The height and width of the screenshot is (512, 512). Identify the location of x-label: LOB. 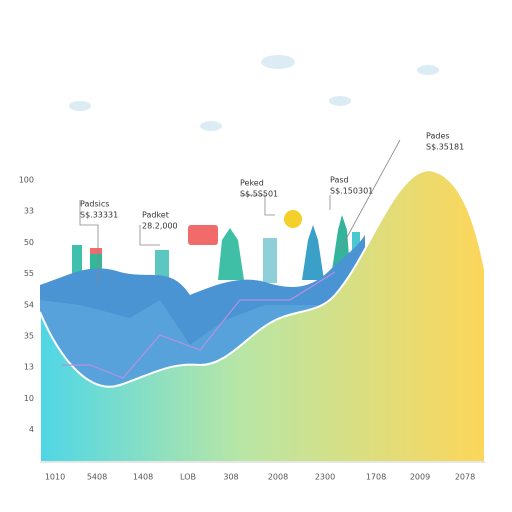
(188, 477).